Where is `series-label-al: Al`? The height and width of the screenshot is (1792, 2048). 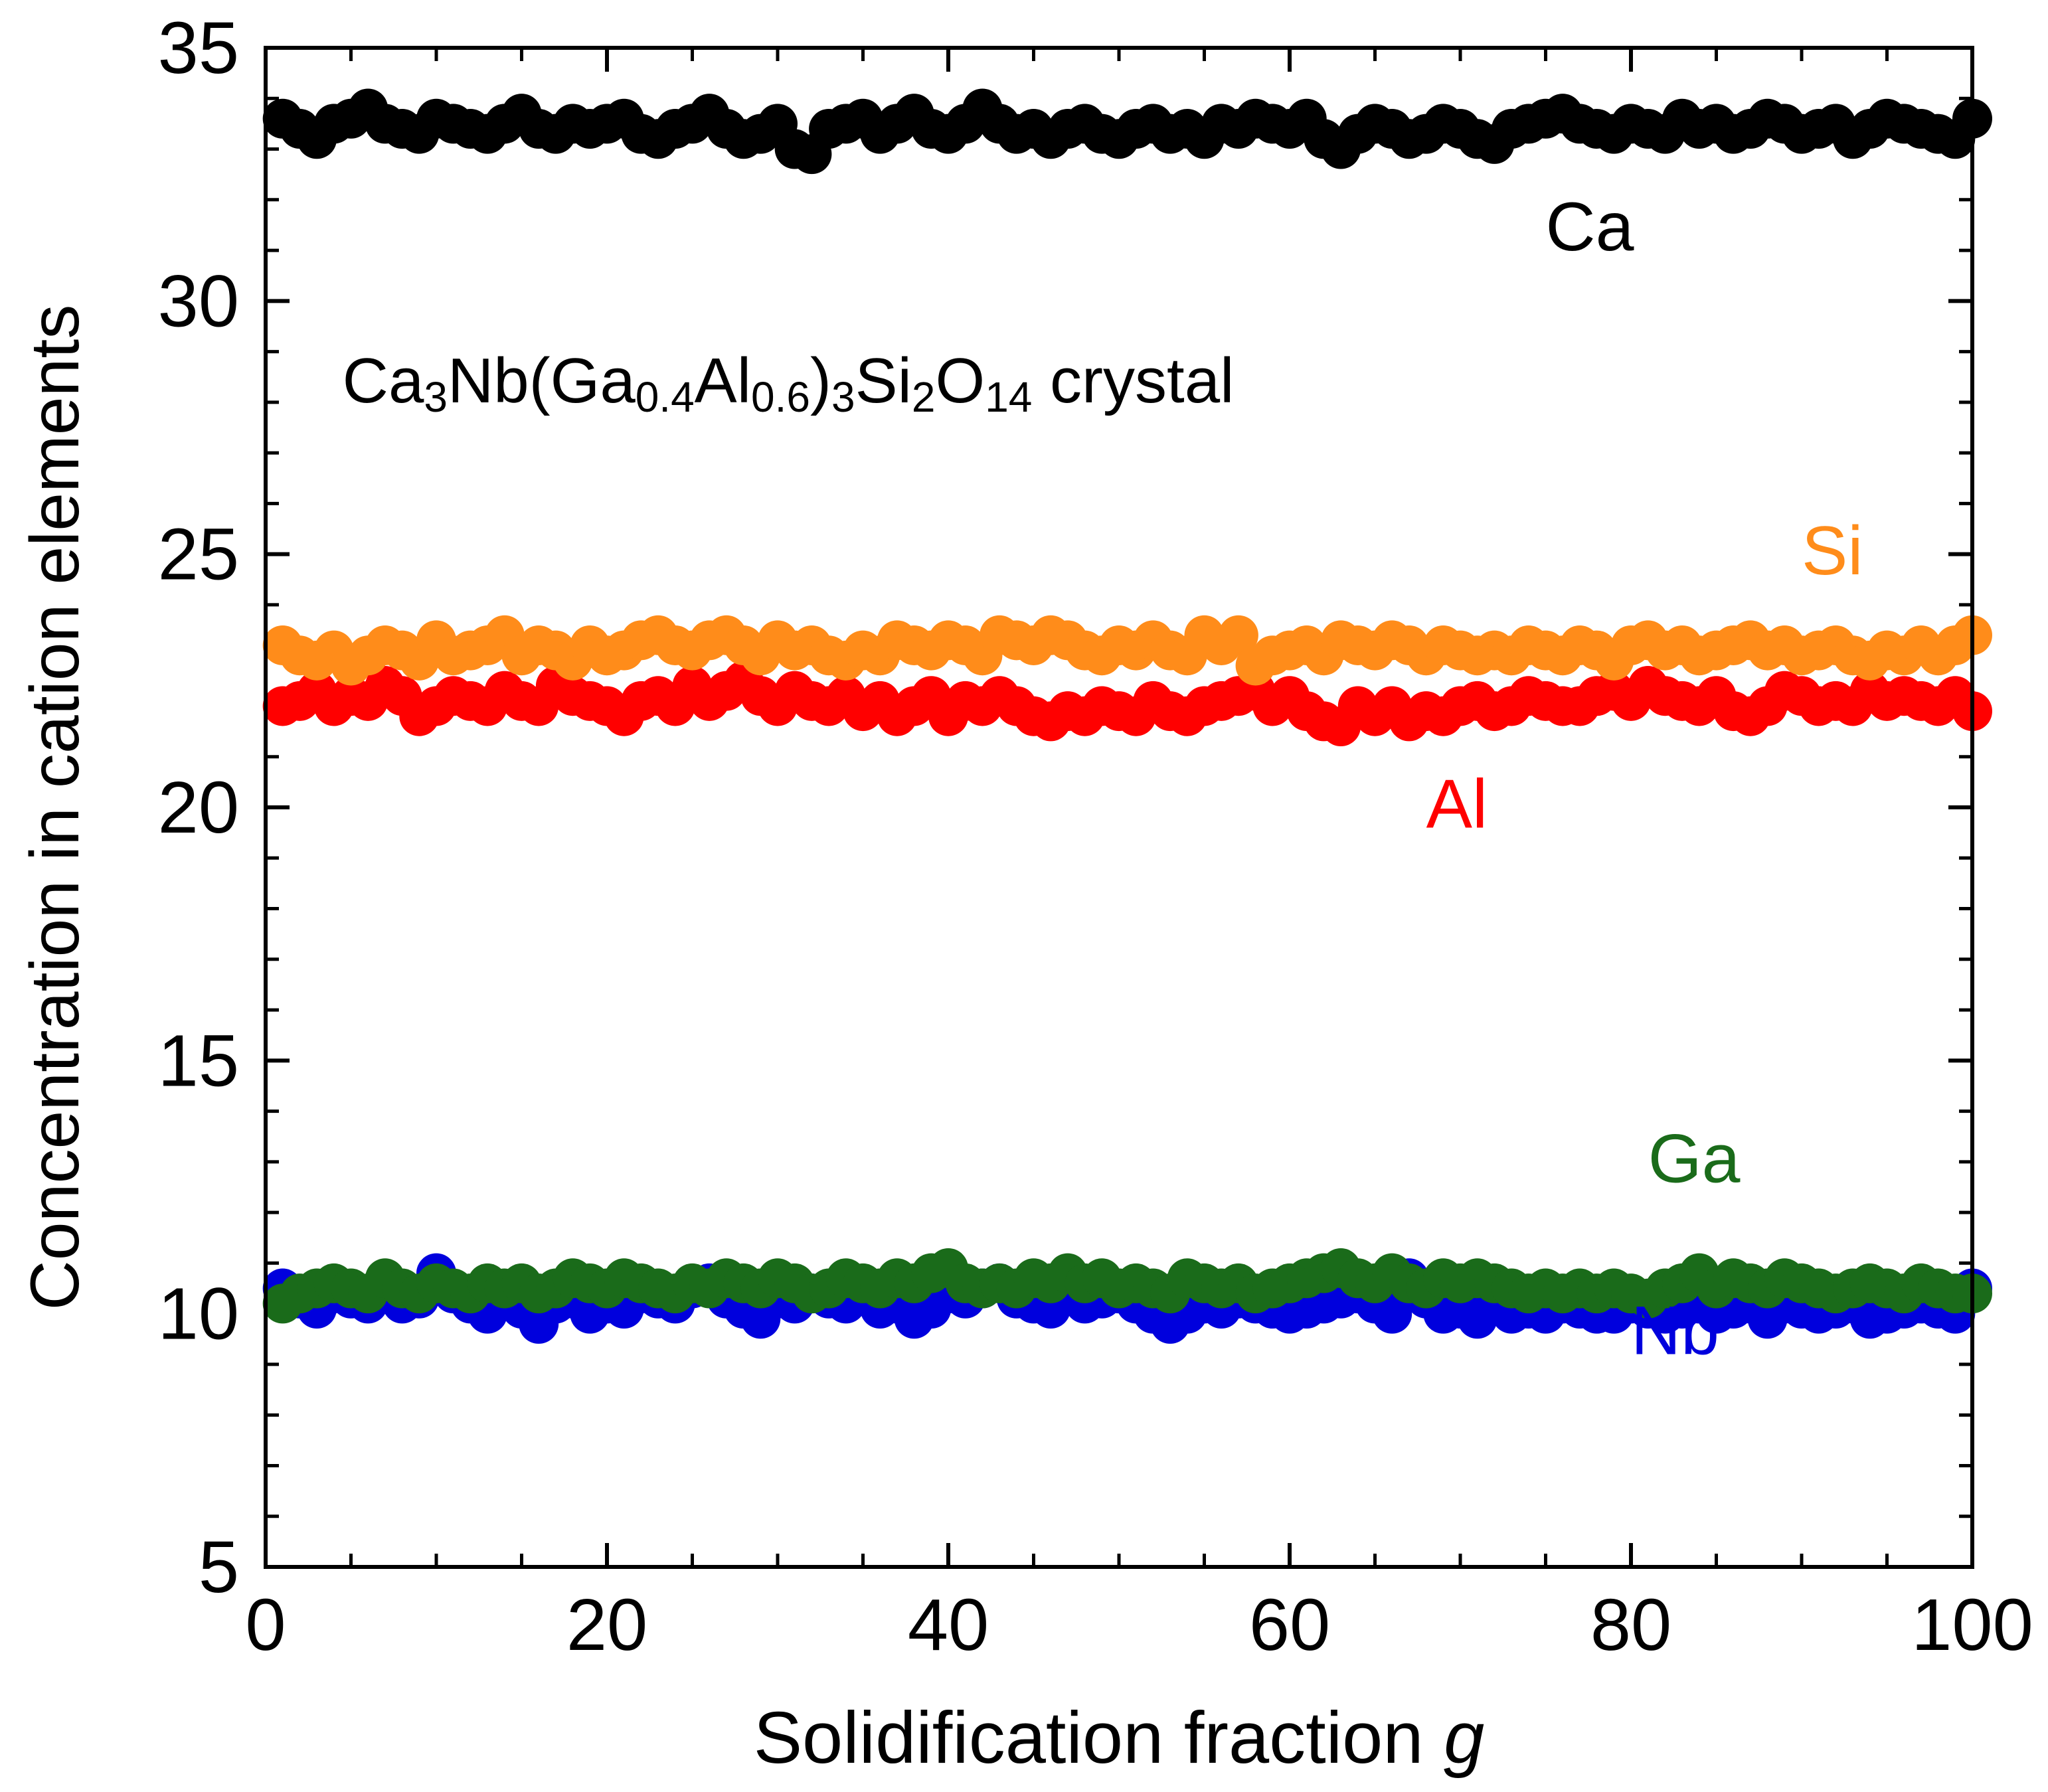
series-label-al: Al is located at coordinates (1457, 804).